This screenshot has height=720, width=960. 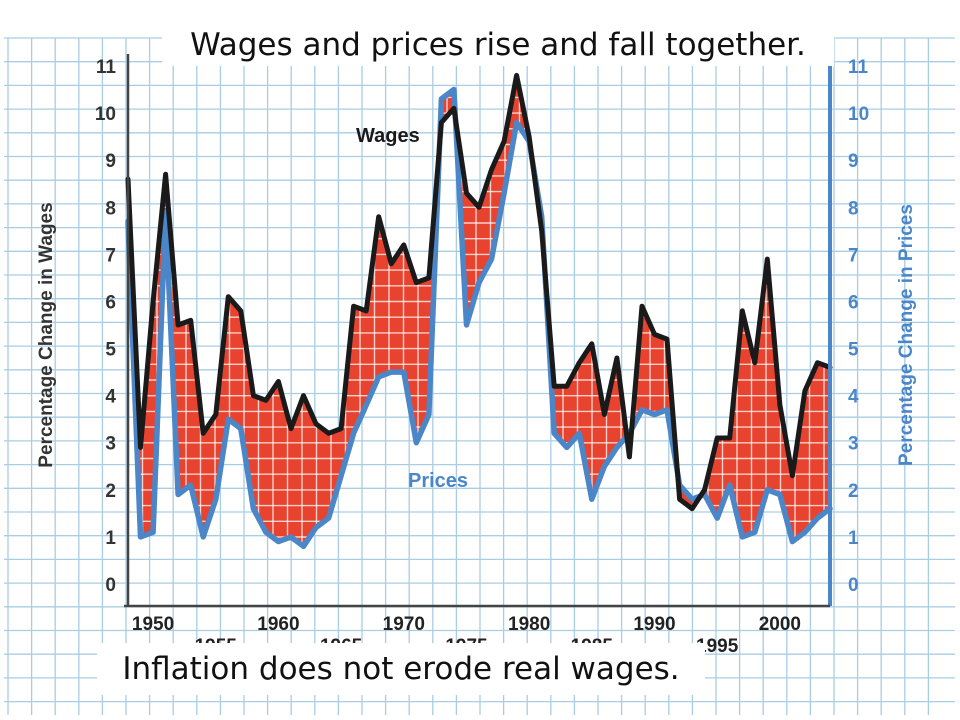 I want to click on left-y-tick-label: 4, so click(x=110, y=397).